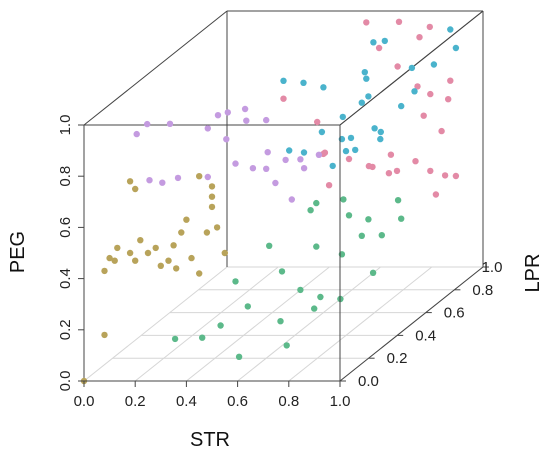  Describe the element at coordinates (210, 440) in the screenshot. I see `x-axis-title: STR` at that location.